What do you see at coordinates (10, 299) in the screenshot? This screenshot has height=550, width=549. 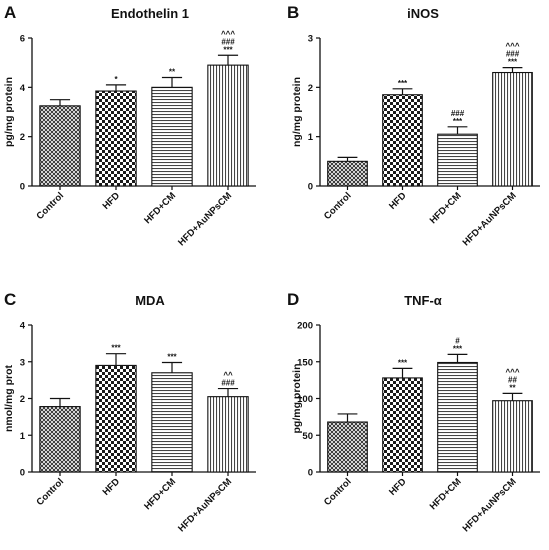 I see `panel-letter: C` at bounding box center [10, 299].